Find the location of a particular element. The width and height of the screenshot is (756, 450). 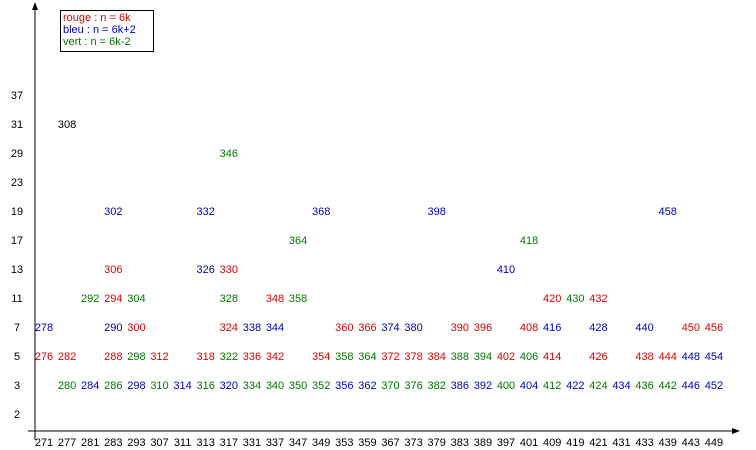

x-label: 359 is located at coordinates (367, 443).